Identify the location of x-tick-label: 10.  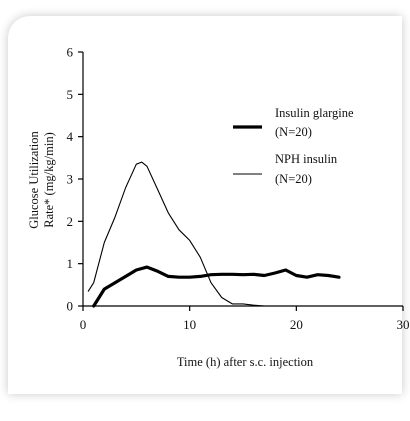
(189, 324).